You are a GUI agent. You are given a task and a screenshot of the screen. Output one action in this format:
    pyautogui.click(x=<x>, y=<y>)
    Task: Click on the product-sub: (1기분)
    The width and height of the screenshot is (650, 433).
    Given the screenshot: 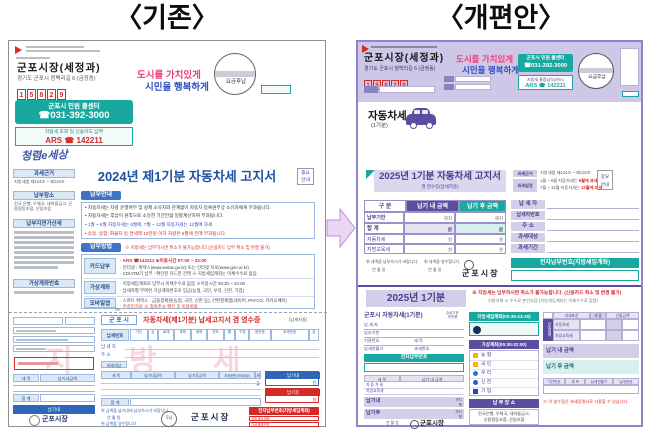 What is the action you would take?
    pyautogui.click(x=379, y=126)
    